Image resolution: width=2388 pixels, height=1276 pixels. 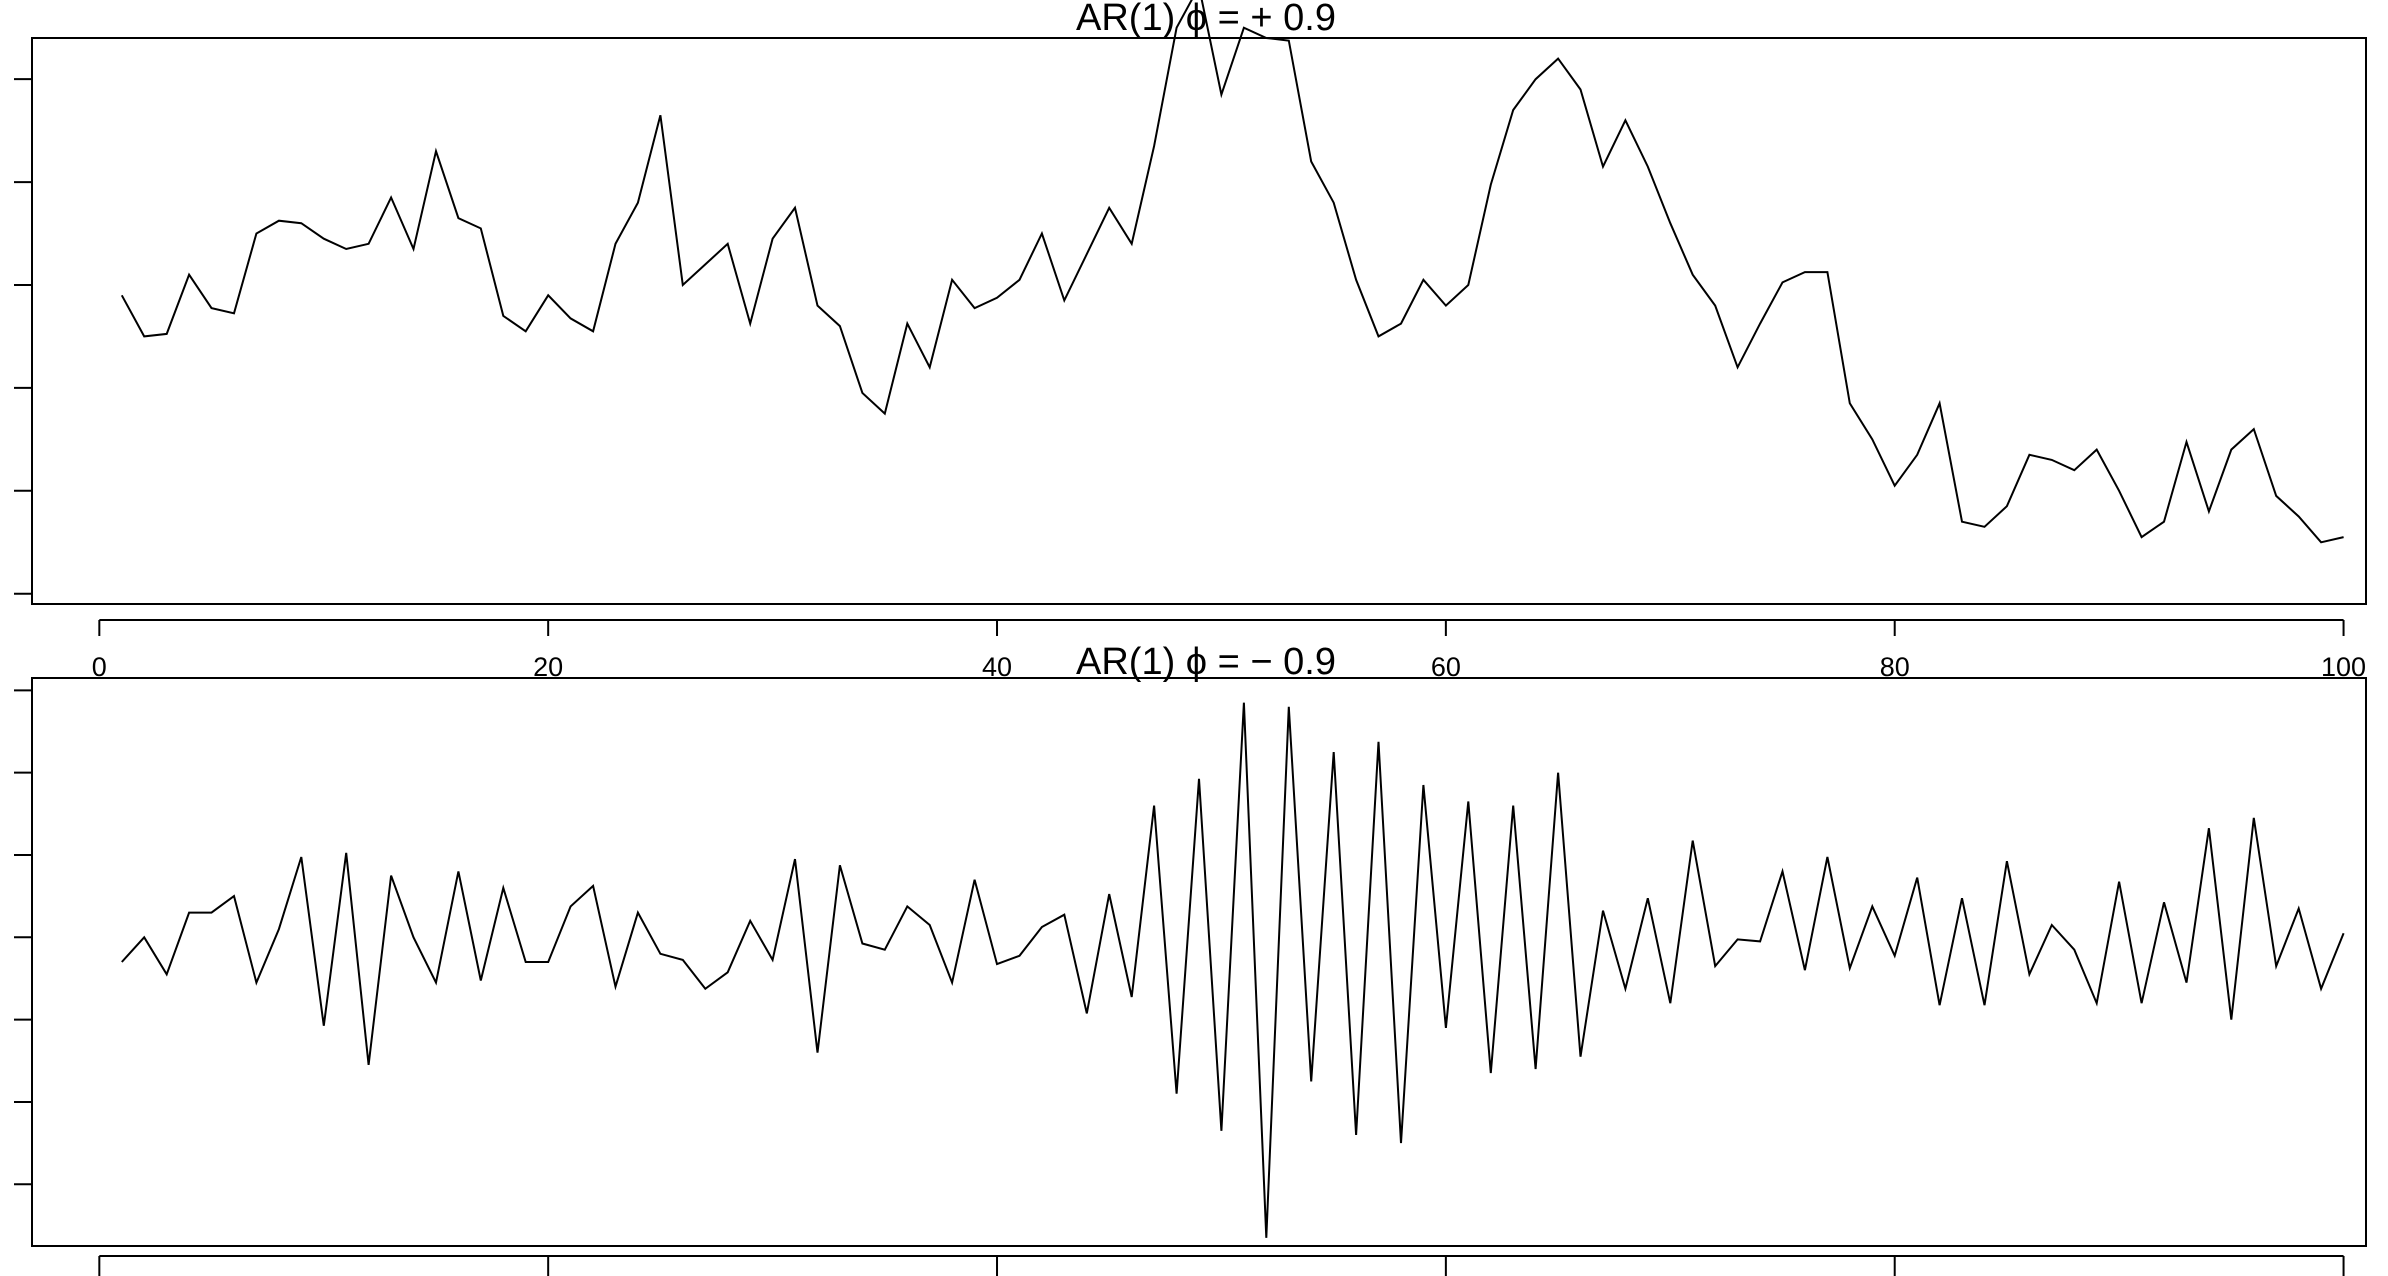 What do you see at coordinates (1206, 19) in the screenshot?
I see `chart-title: AR(1) ϕ = + 0.9` at bounding box center [1206, 19].